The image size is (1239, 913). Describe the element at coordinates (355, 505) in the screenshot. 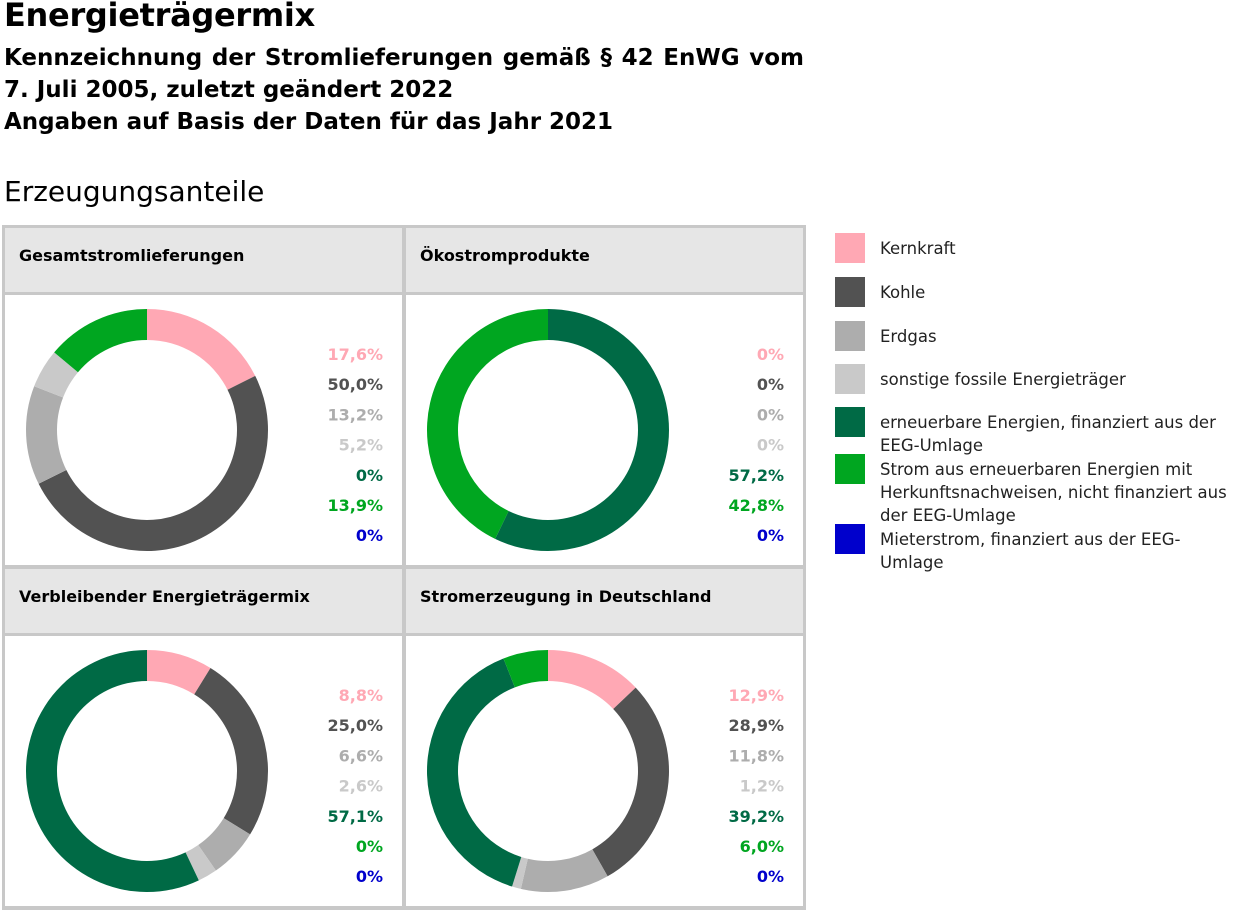

I see `value-label-herkunftsnachweise: 13,9%` at that location.